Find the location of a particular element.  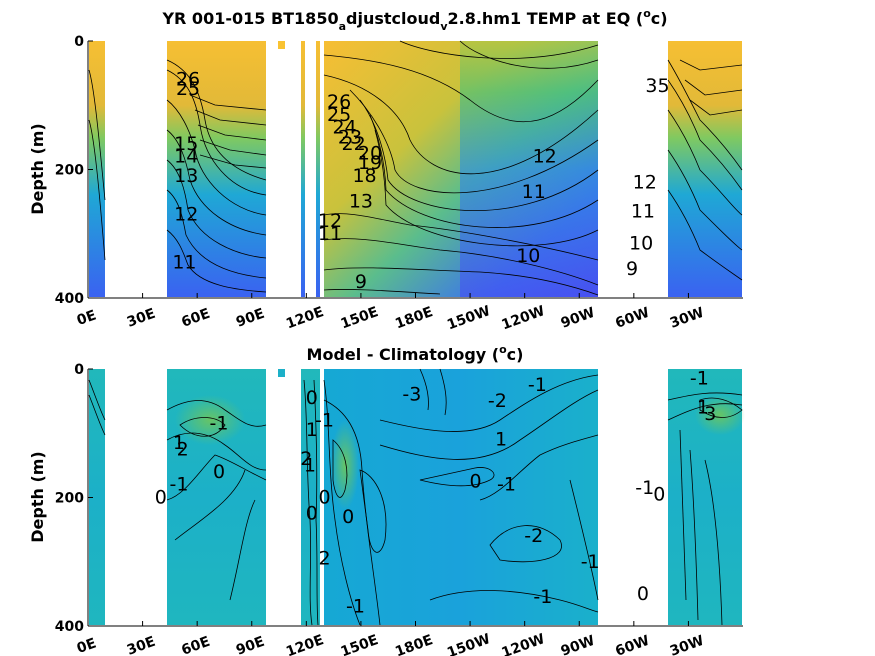

contour-label: 3 is located at coordinates (710, 414).